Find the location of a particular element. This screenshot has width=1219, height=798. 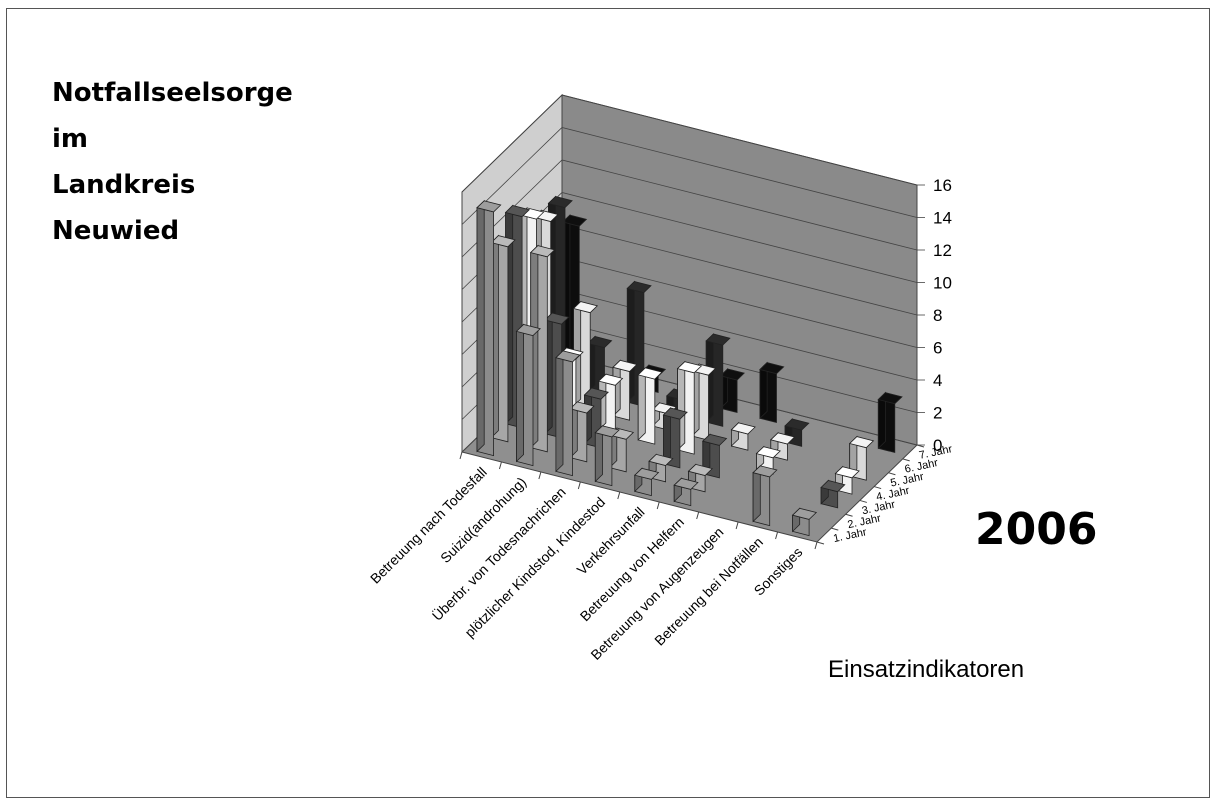

y-tick-label: 14 is located at coordinates (942, 218).